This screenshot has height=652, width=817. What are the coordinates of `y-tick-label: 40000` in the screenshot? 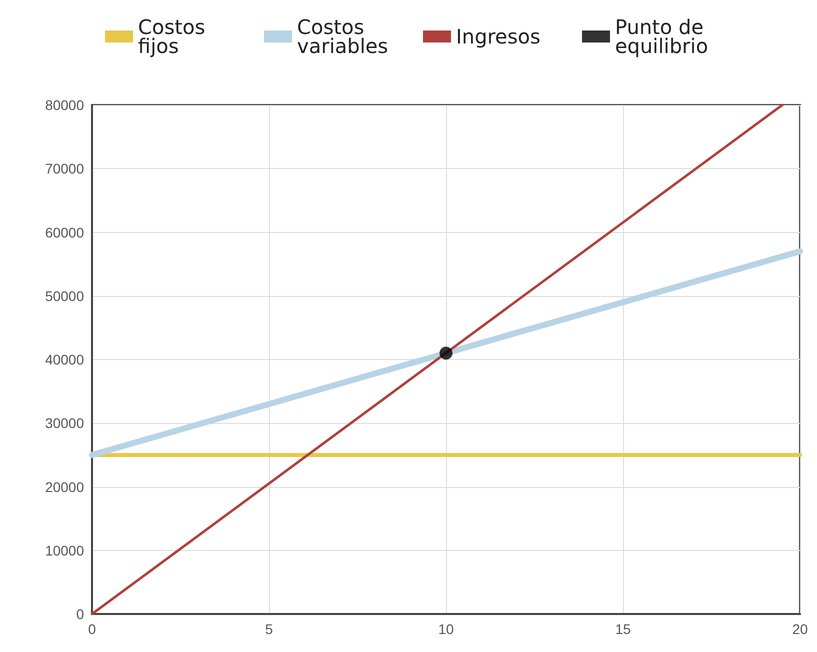 It's located at (64, 360).